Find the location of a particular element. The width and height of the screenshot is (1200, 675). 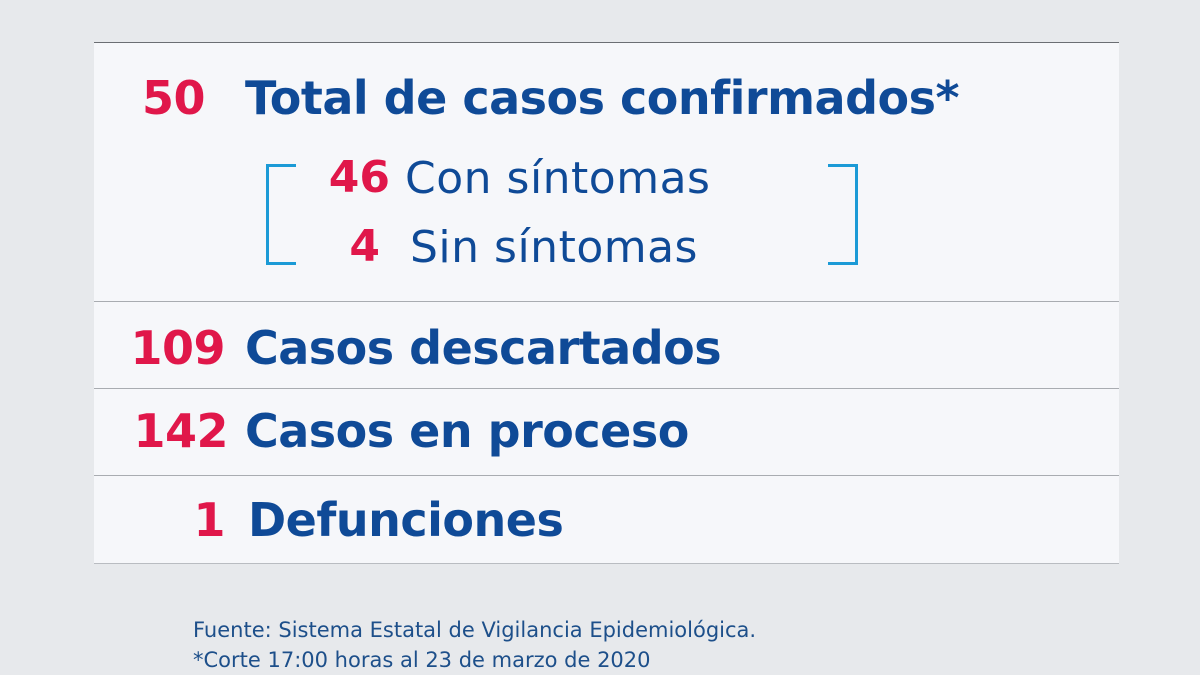

deaths-label: Defunciones is located at coordinates (406, 520).